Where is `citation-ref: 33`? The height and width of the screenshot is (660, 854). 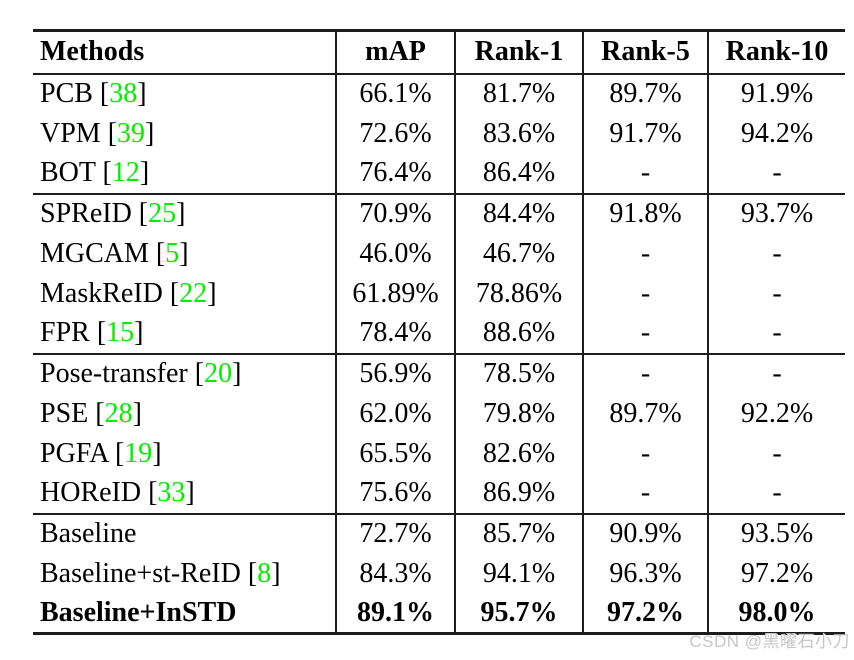
citation-ref: 33 is located at coordinates (171, 492).